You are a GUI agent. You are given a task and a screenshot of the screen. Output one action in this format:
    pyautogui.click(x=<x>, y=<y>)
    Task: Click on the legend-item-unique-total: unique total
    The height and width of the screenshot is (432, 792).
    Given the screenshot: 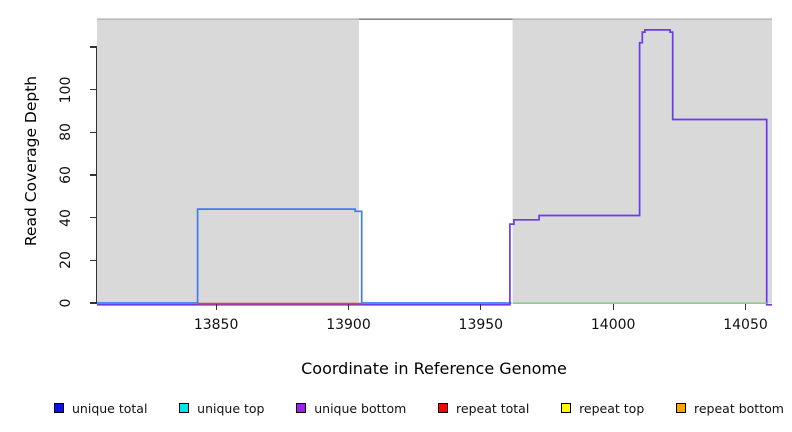 What is the action you would take?
    pyautogui.click(x=100, y=408)
    